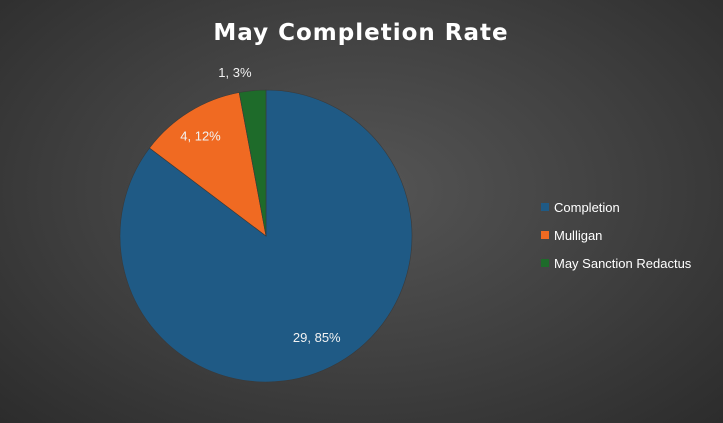  Describe the element at coordinates (578, 235) in the screenshot. I see `legend-label: Mulligan` at that location.